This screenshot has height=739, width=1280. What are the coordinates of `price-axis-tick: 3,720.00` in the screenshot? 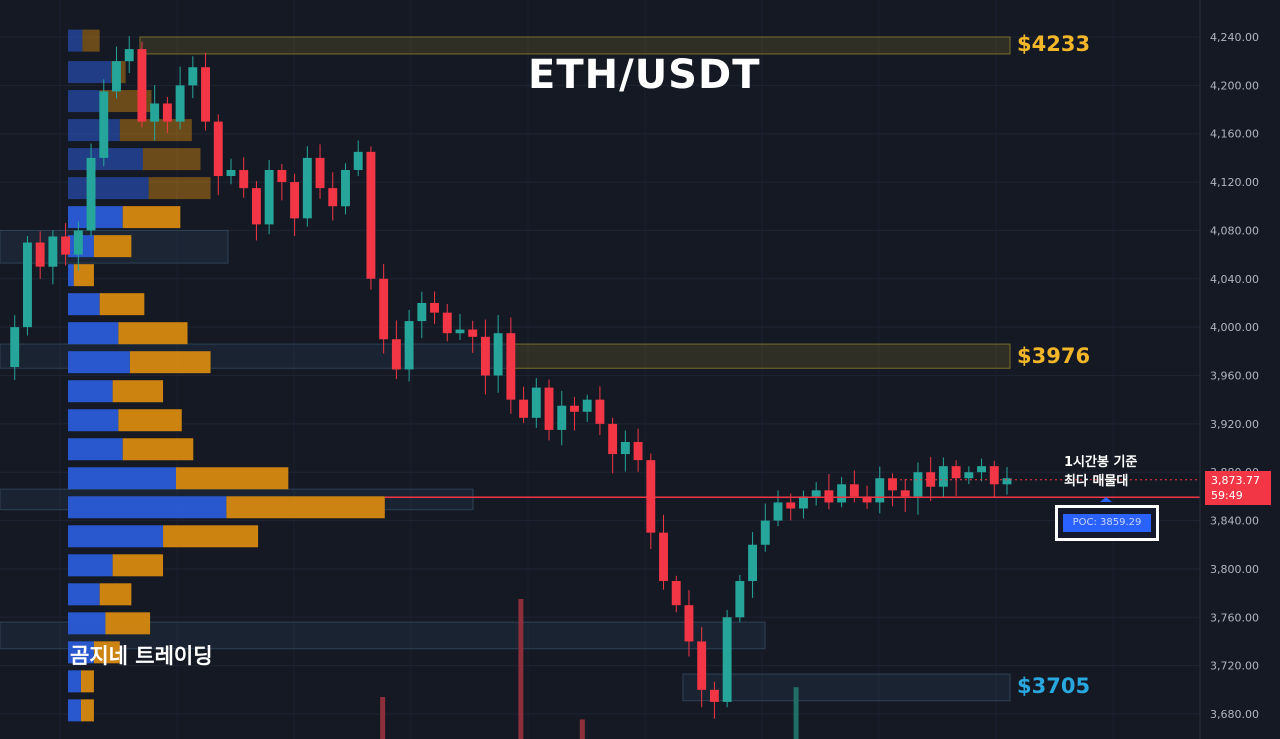 It's located at (1234, 666).